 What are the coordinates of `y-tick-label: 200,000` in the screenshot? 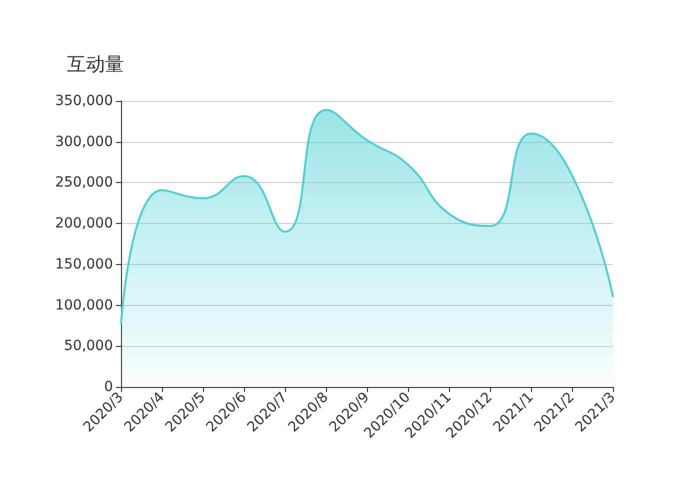 It's located at (84, 224).